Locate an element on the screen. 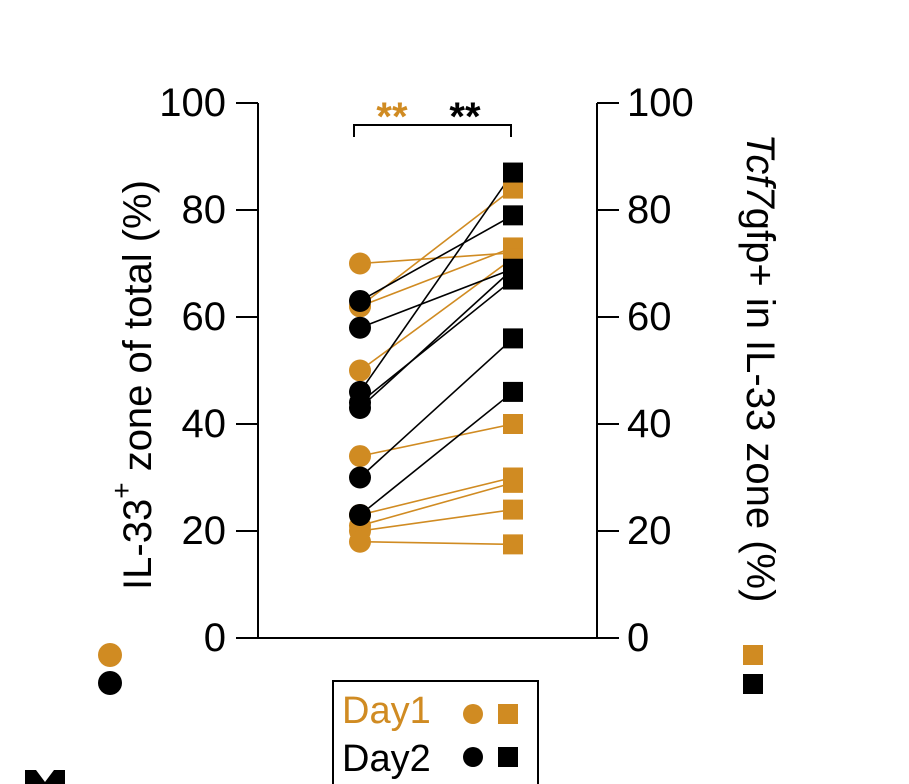 The image size is (909, 784). right-tick-label: 60 is located at coordinates (649, 317).